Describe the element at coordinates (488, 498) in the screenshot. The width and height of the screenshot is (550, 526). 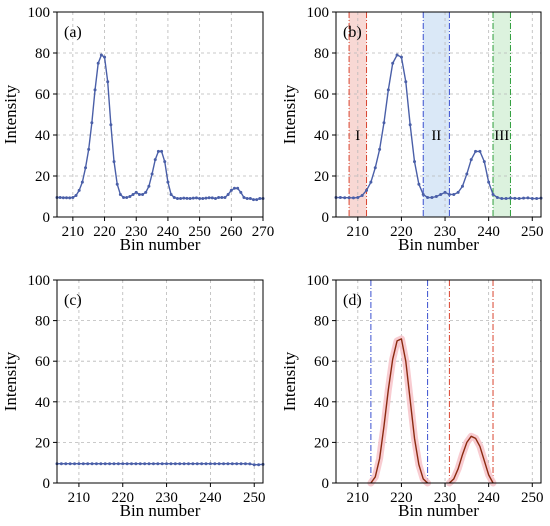
I see `x-tick-label: 240` at that location.